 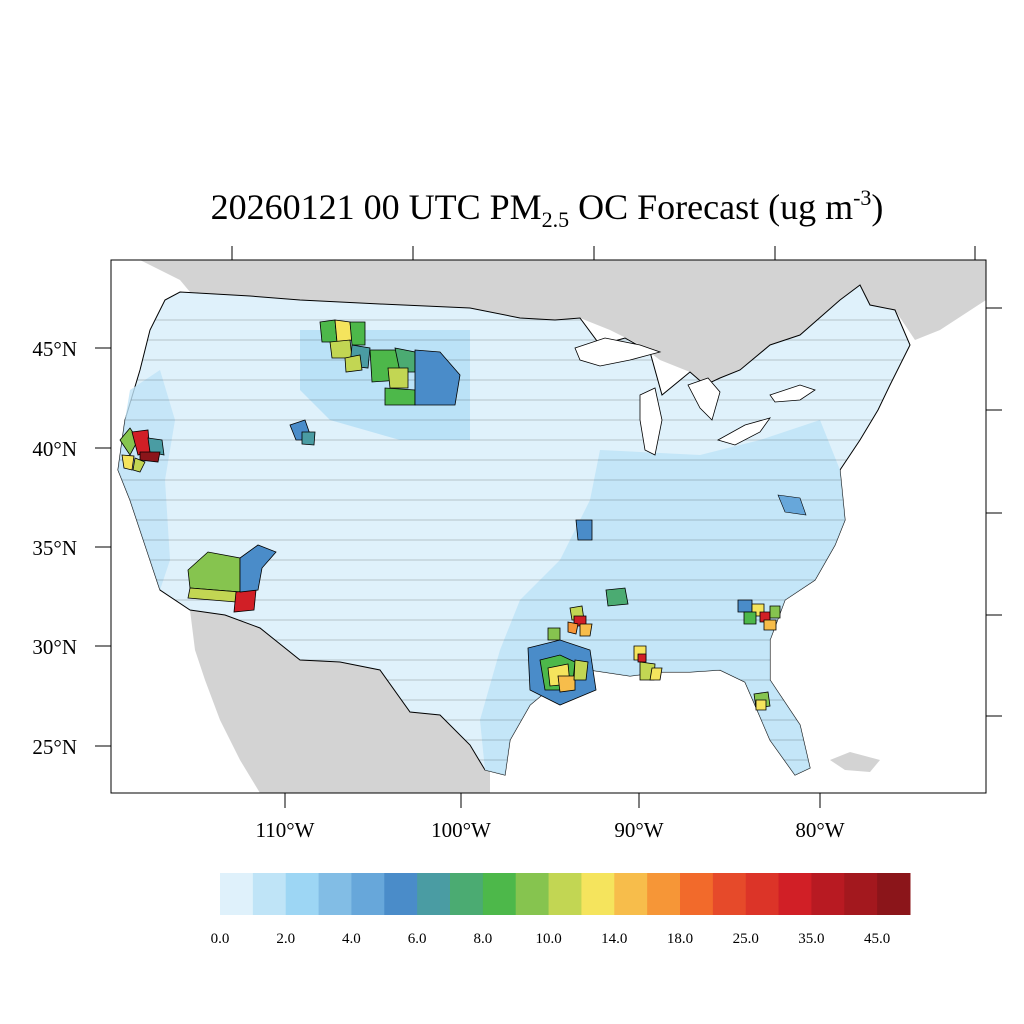 What do you see at coordinates (855, 762) in the screenshot?
I see `cuba-land` at bounding box center [855, 762].